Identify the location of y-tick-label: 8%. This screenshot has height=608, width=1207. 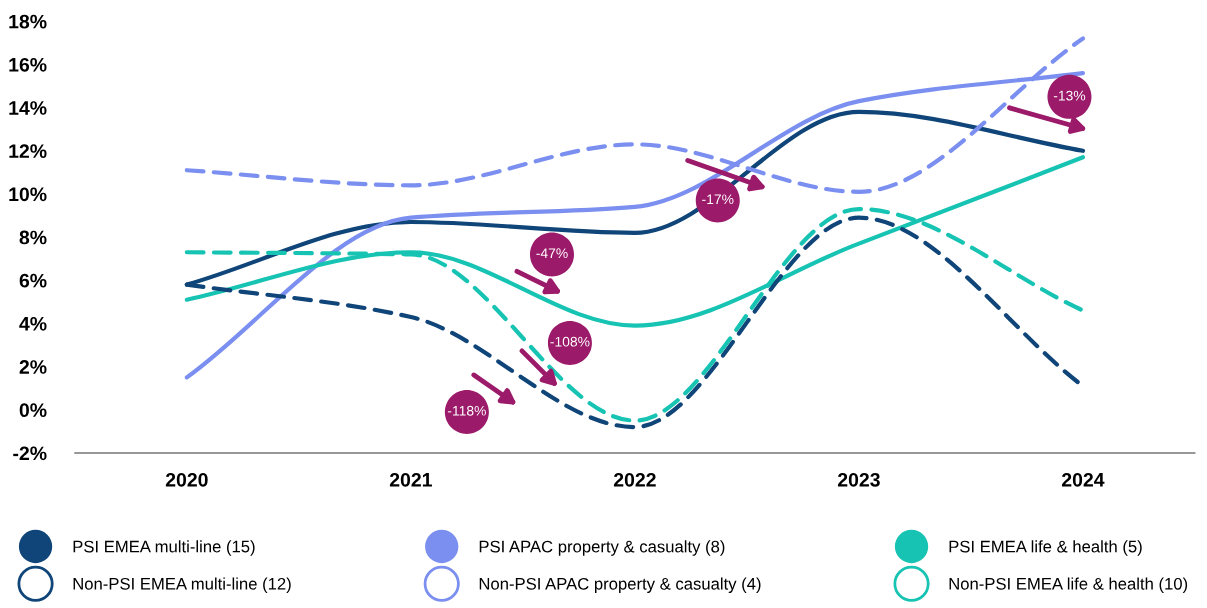
(33, 237).